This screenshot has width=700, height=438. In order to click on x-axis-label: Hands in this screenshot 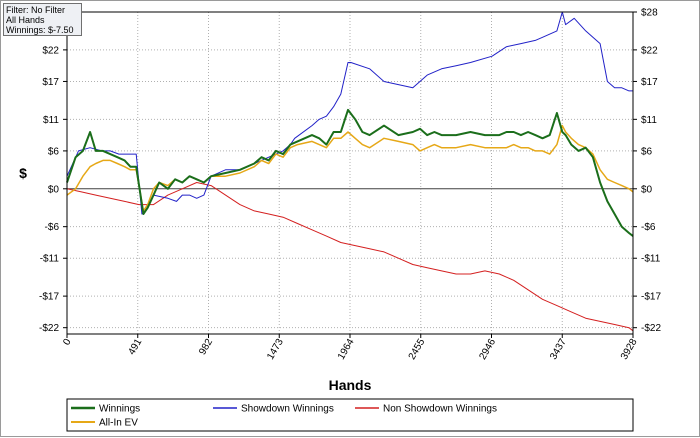, I will do `click(350, 385)`.